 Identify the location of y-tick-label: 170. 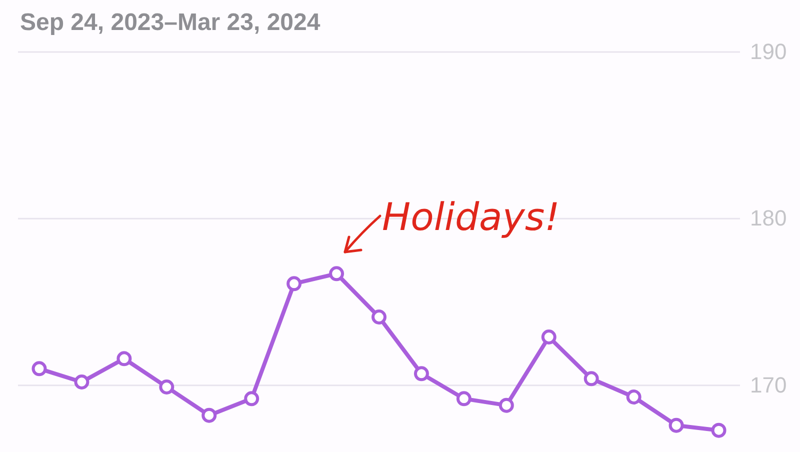
(768, 385).